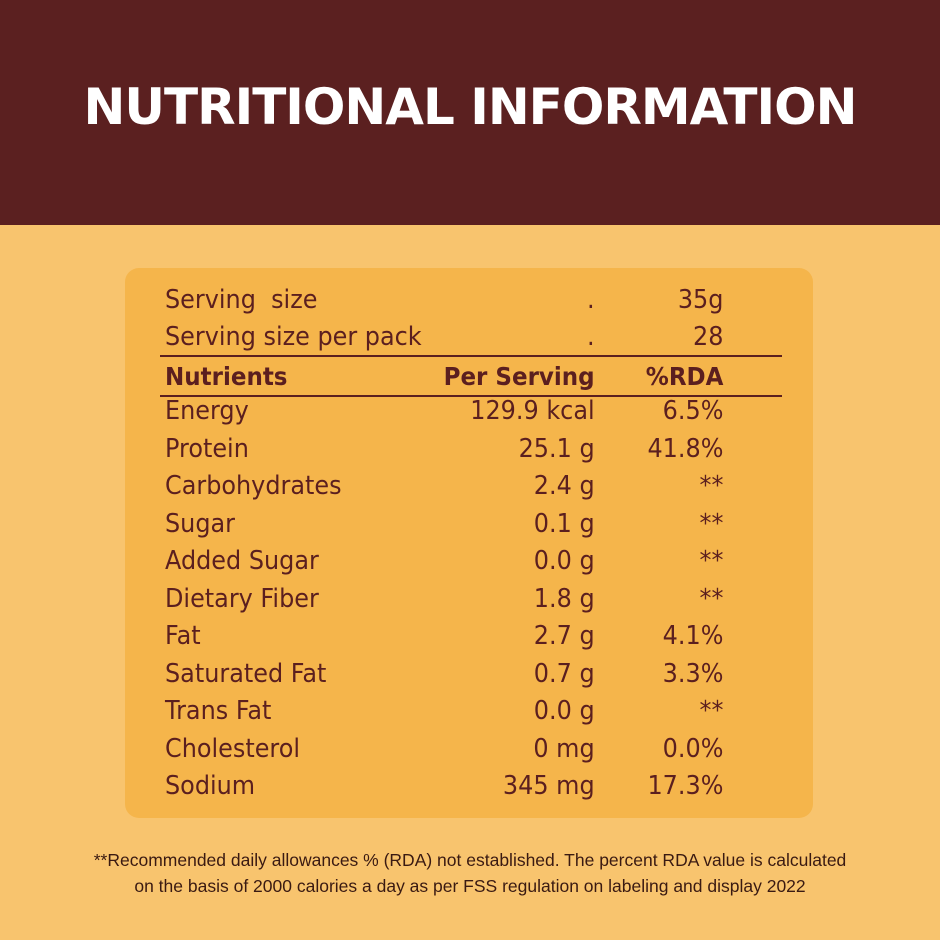 The width and height of the screenshot is (940, 940). What do you see at coordinates (444, 524) in the screenshot?
I see `table-row: Sugar 0.1 g **` at bounding box center [444, 524].